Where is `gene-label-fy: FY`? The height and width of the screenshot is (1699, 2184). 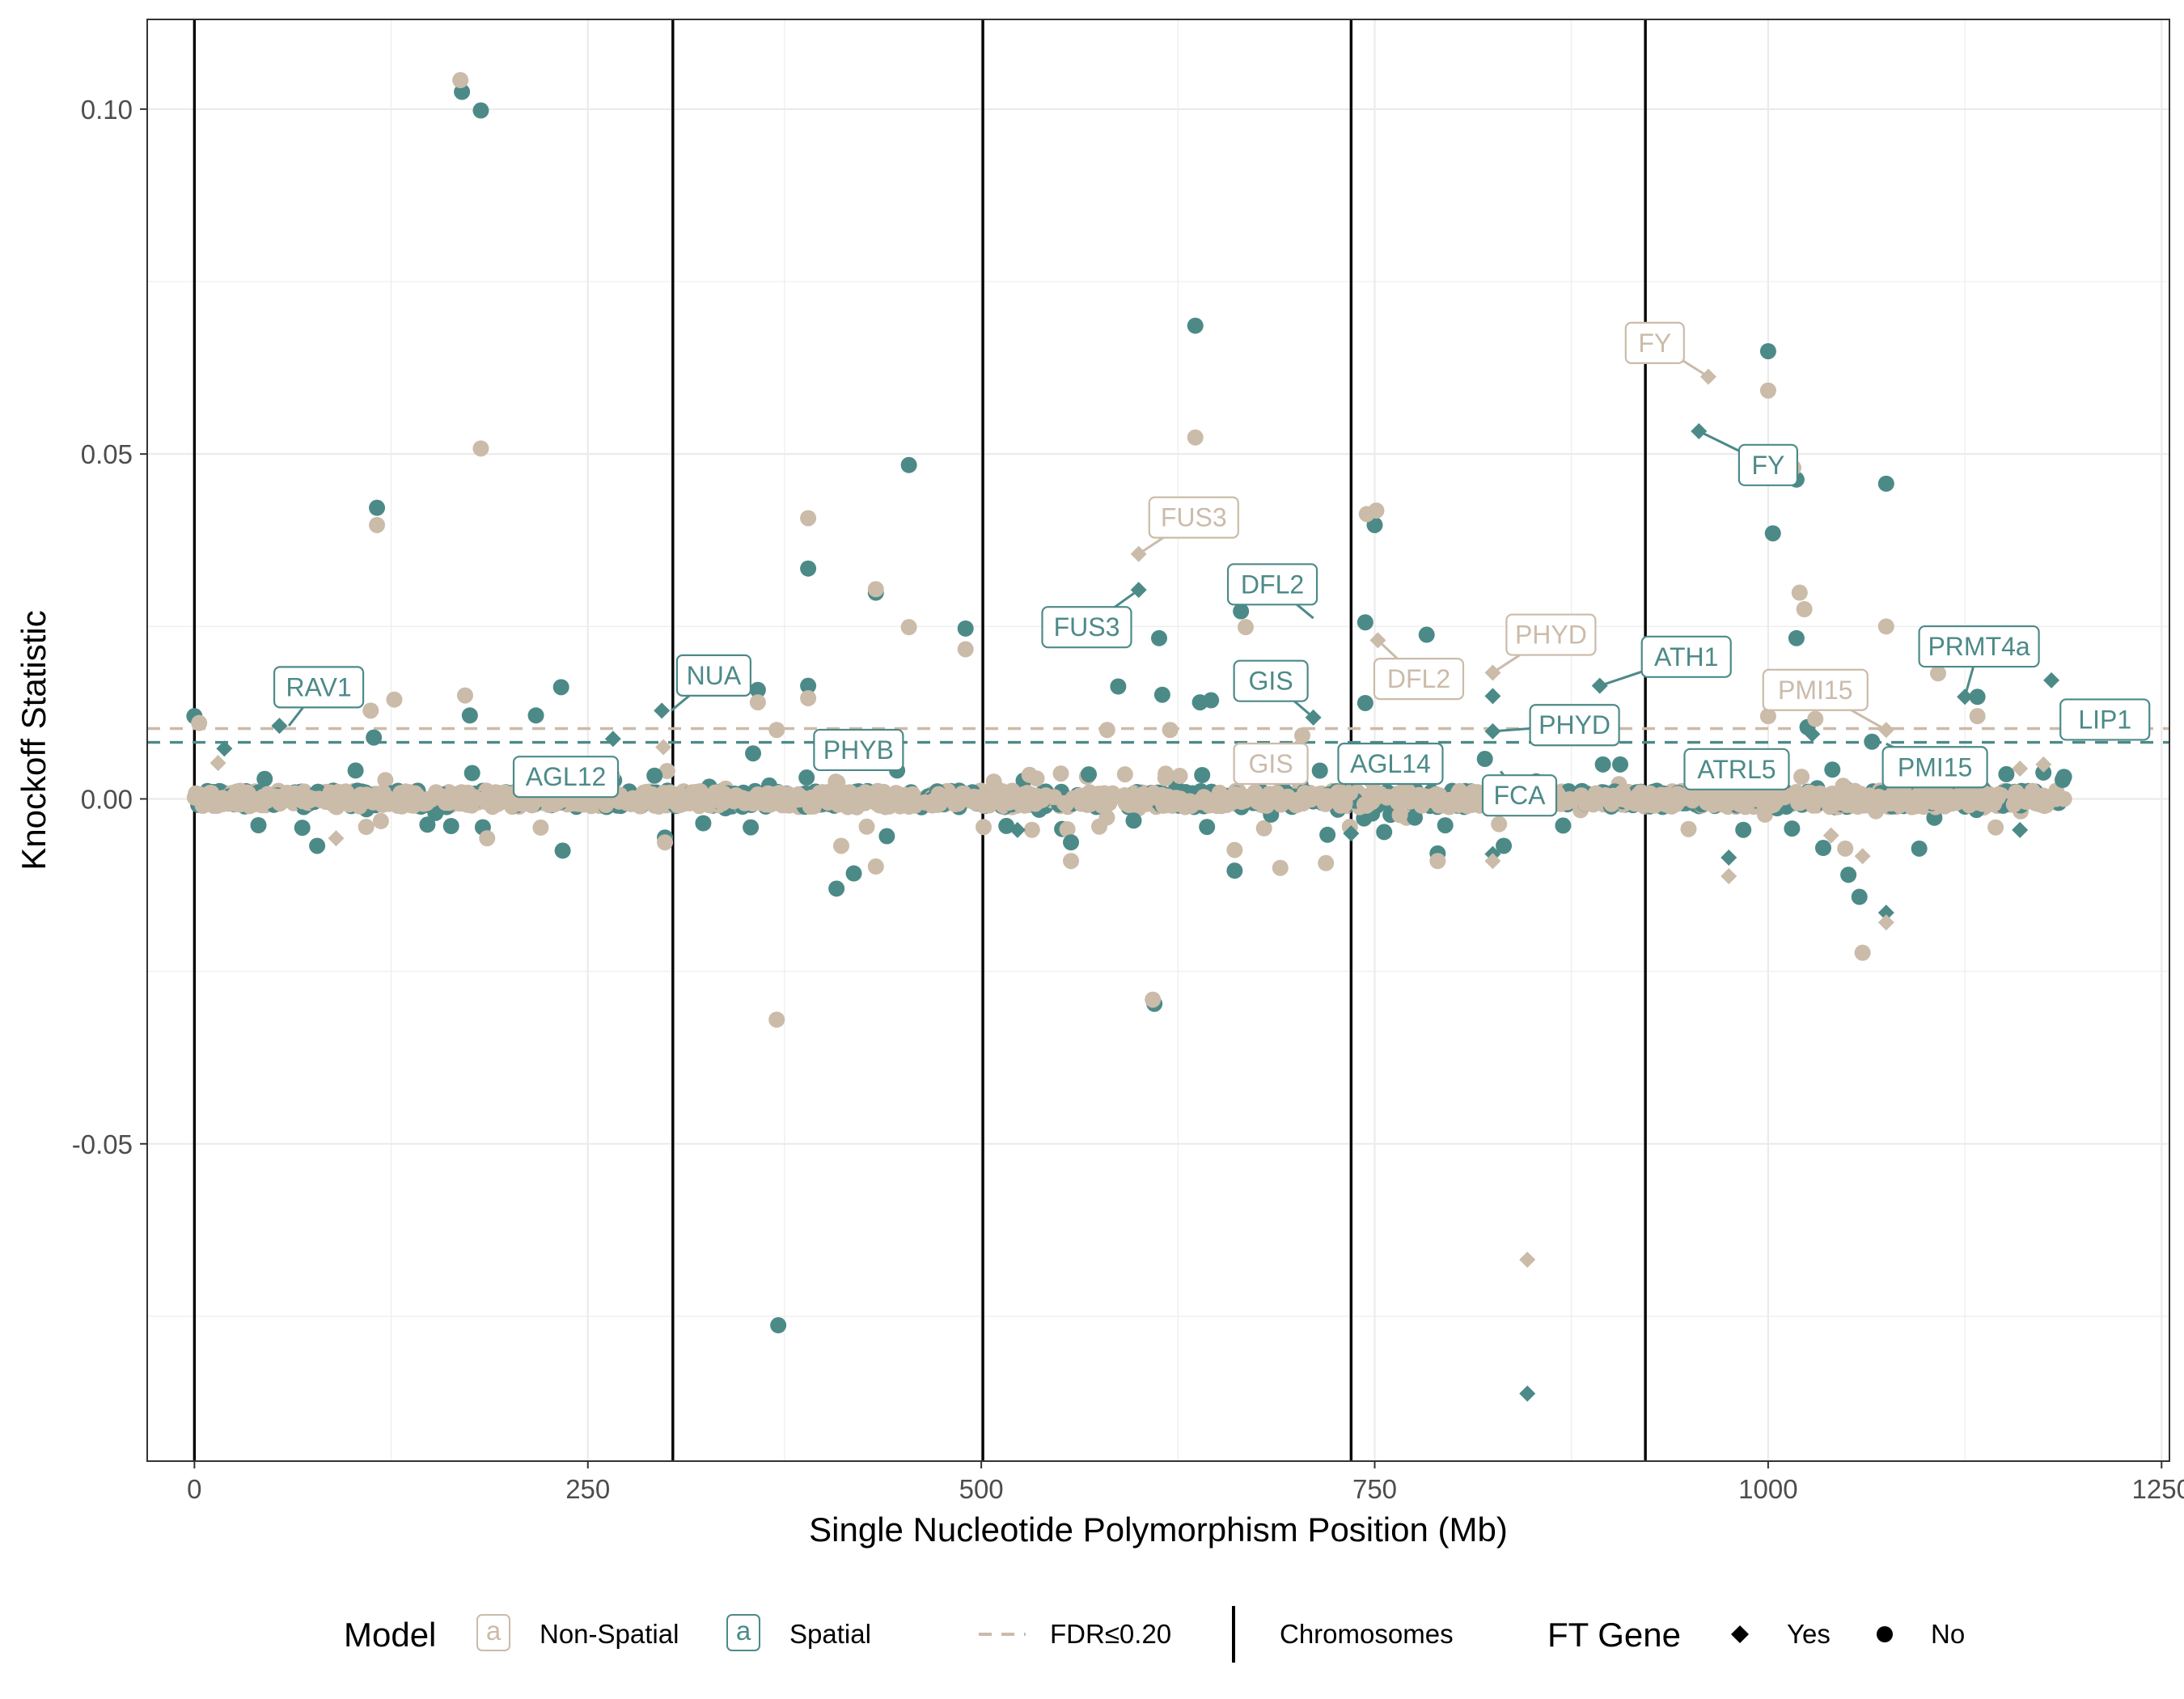
gene-label-fy: FY is located at coordinates (1654, 343).